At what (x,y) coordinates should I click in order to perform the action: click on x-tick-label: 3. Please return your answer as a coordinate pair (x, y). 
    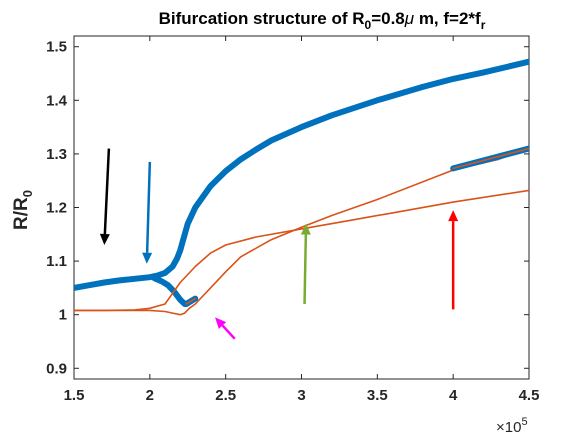
    Looking at the image, I should click on (301, 395).